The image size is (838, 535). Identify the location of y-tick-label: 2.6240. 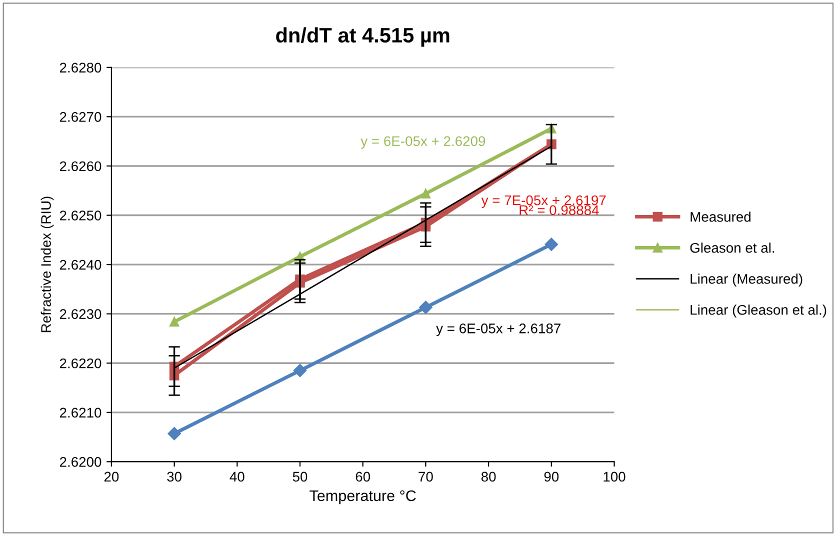
(81, 265).